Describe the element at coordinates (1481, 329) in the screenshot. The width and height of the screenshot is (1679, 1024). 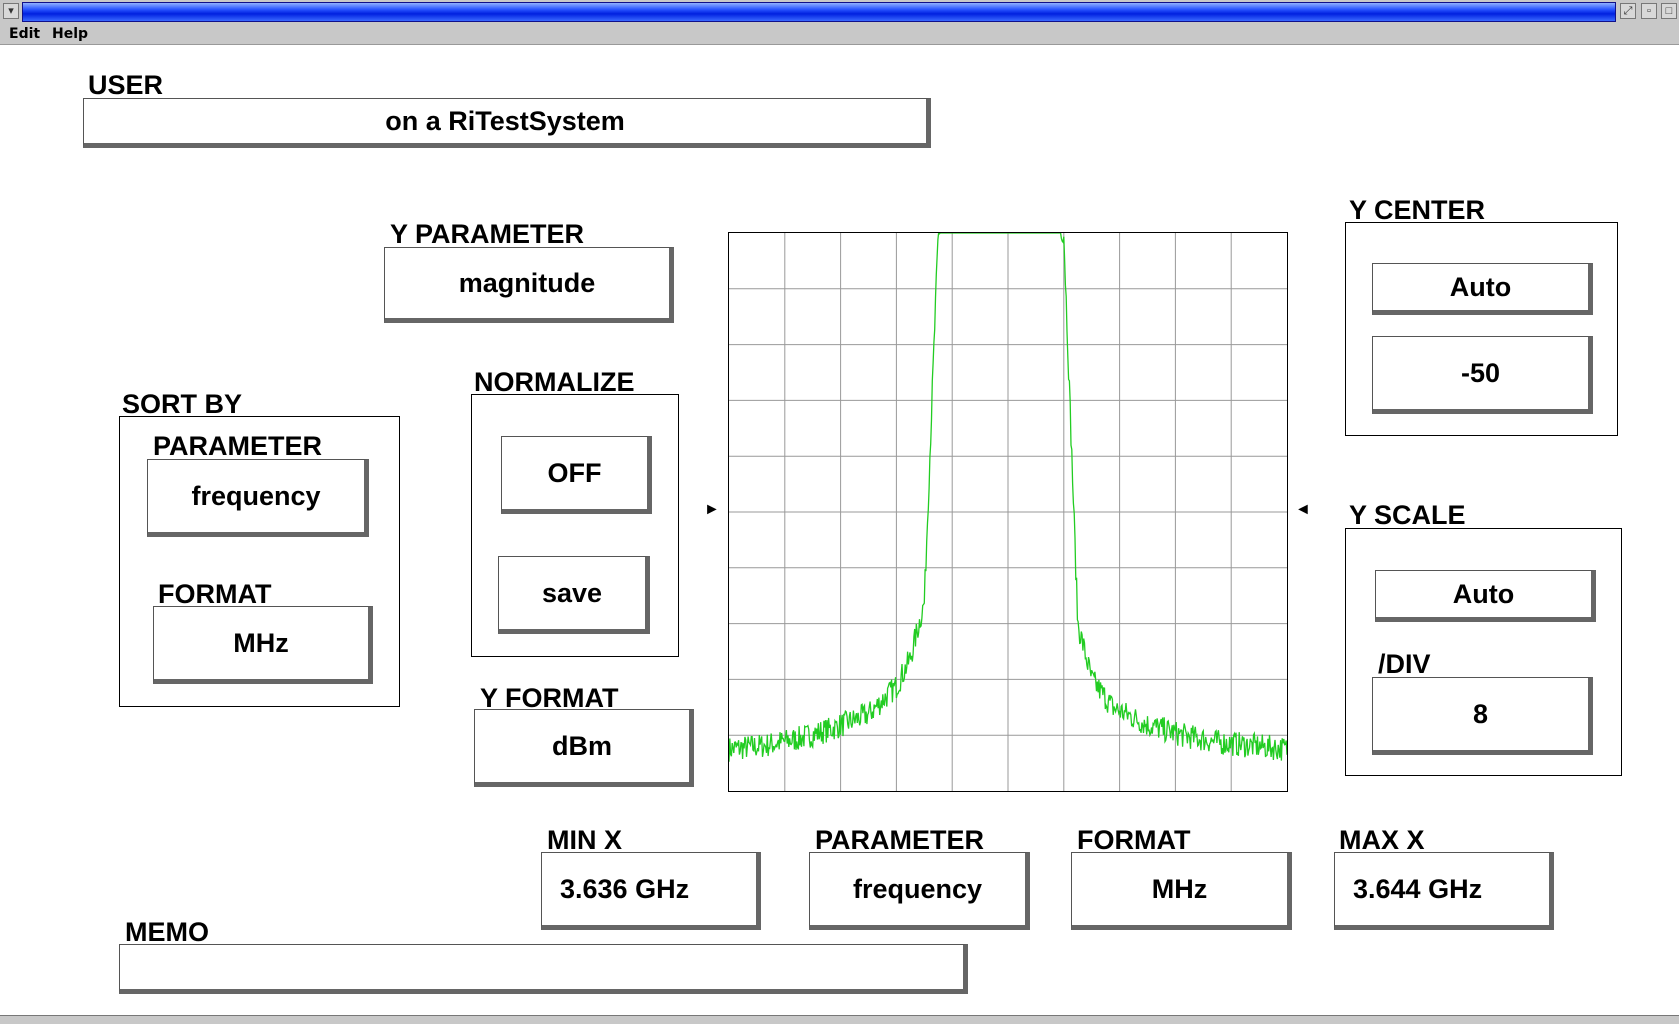
I see `y-center-frame` at that location.